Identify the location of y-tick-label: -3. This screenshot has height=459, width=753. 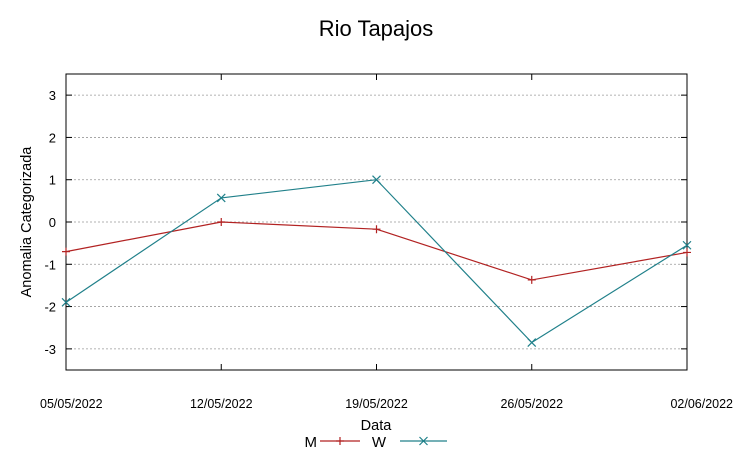
(50, 349).